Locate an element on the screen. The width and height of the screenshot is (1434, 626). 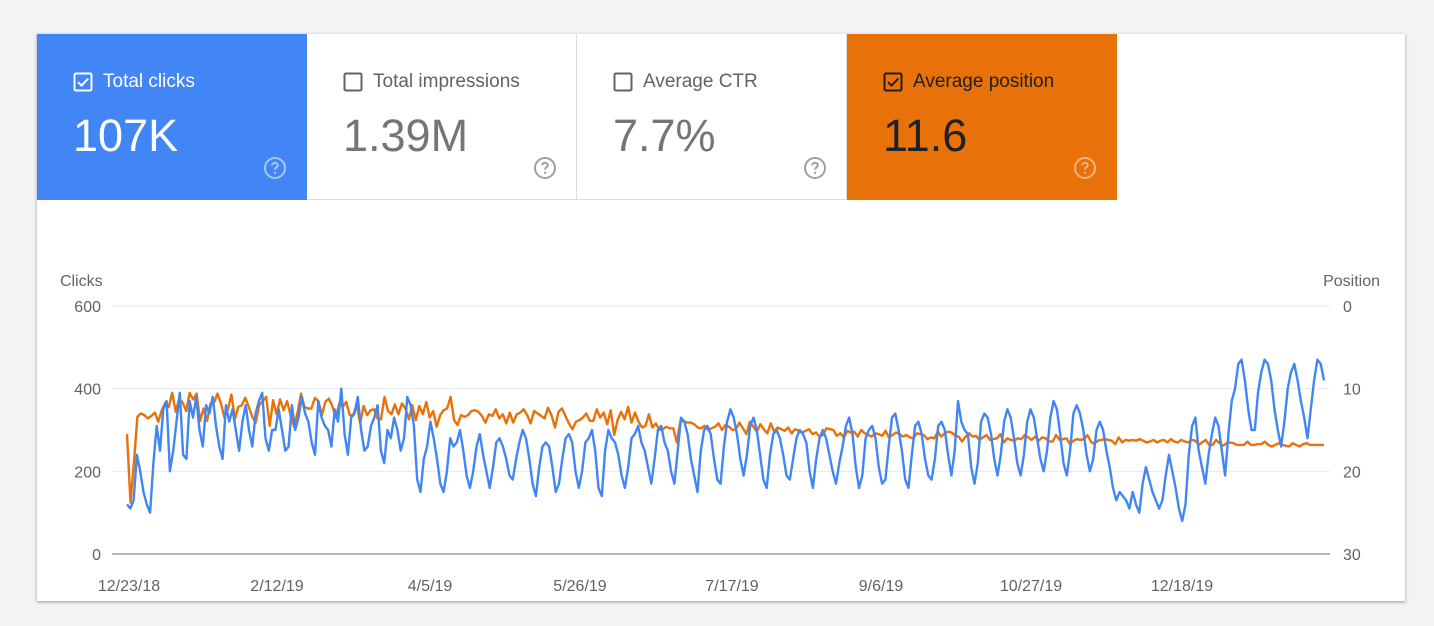
right-tick-label: 30 is located at coordinates (1352, 555).